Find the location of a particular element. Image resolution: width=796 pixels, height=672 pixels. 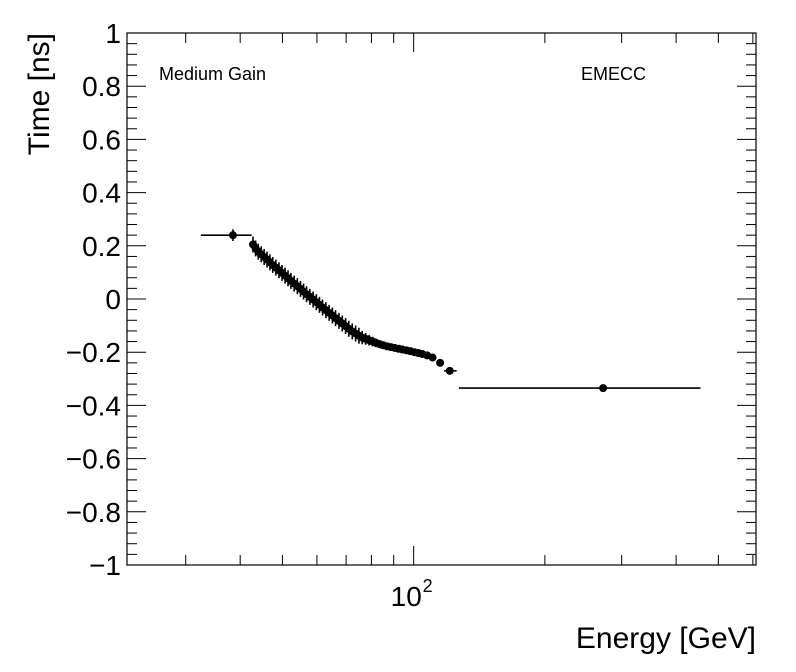

y-tick-label: −0.6 is located at coordinates (93, 459).